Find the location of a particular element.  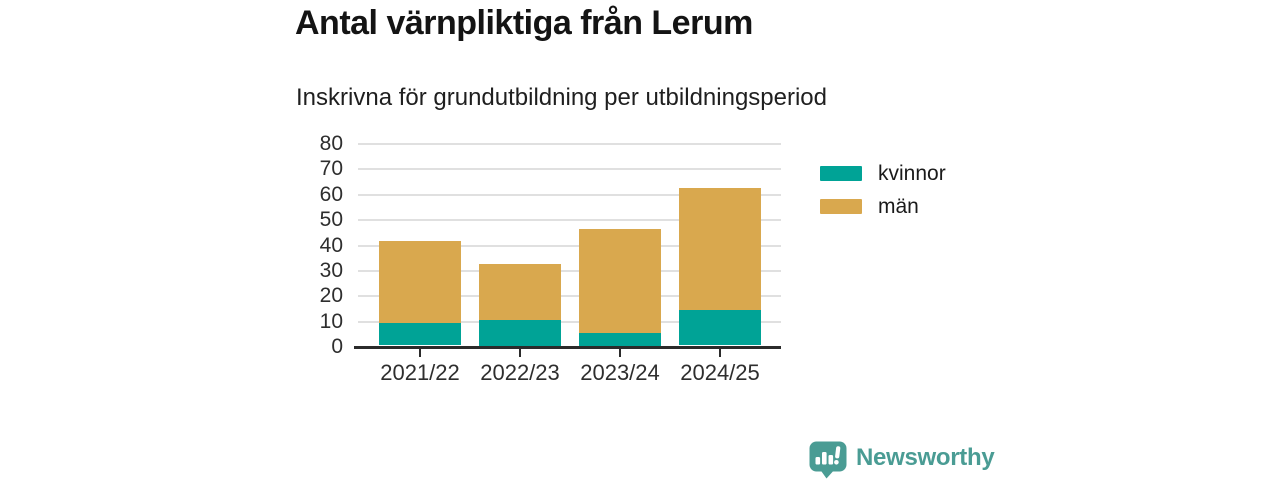

y-tick-label-70: 70 is located at coordinates (331, 169).